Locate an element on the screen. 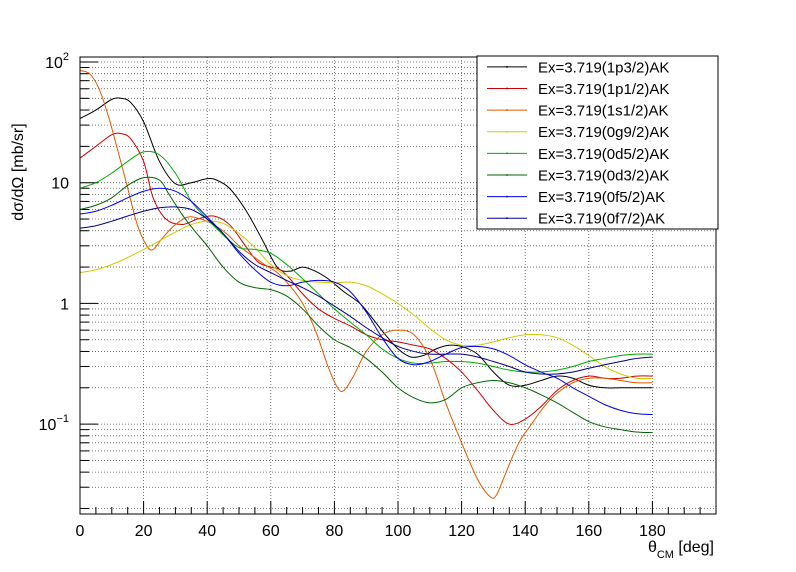 The width and height of the screenshot is (796, 572). legend-box is located at coordinates (597, 142).